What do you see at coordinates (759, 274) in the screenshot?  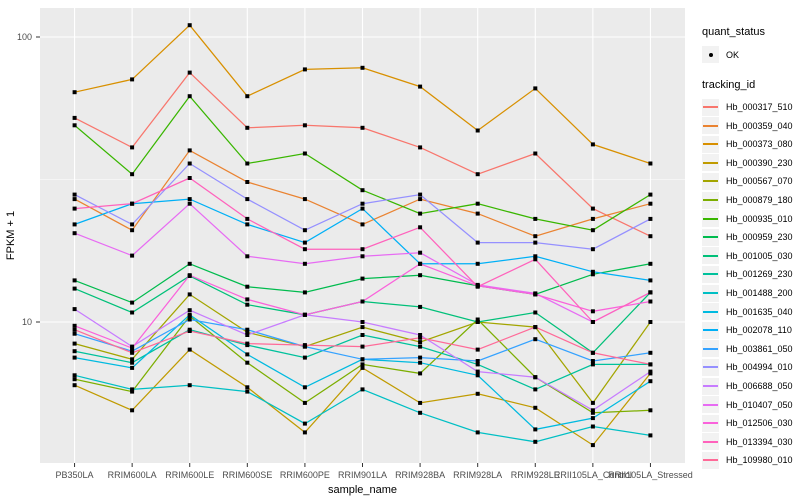 I see `legend-item-label: Hb_001269_230` at bounding box center [759, 274].